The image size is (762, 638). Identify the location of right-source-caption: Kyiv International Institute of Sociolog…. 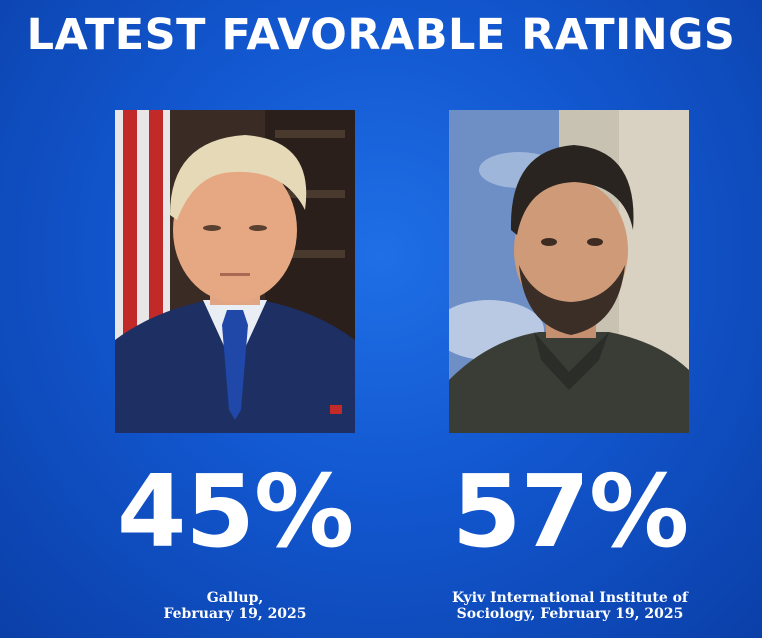
(570, 606).